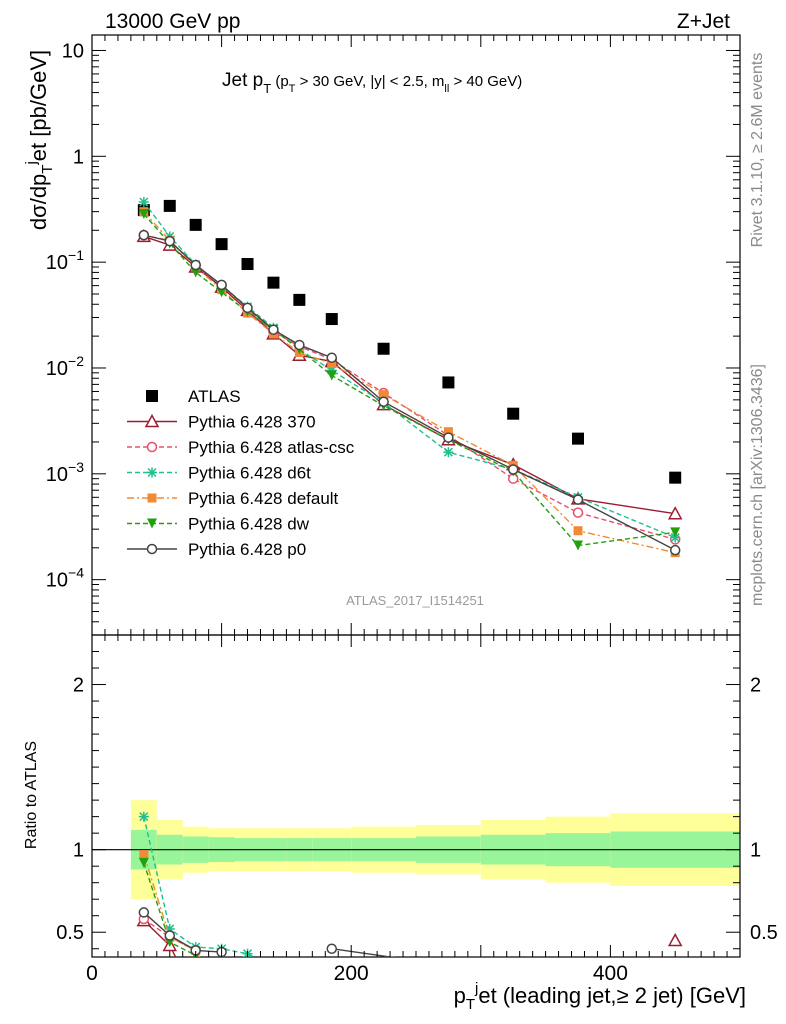  Describe the element at coordinates (31, 795) in the screenshot. I see `ratio-y-axis-title: Ratio to ATLAS` at that location.